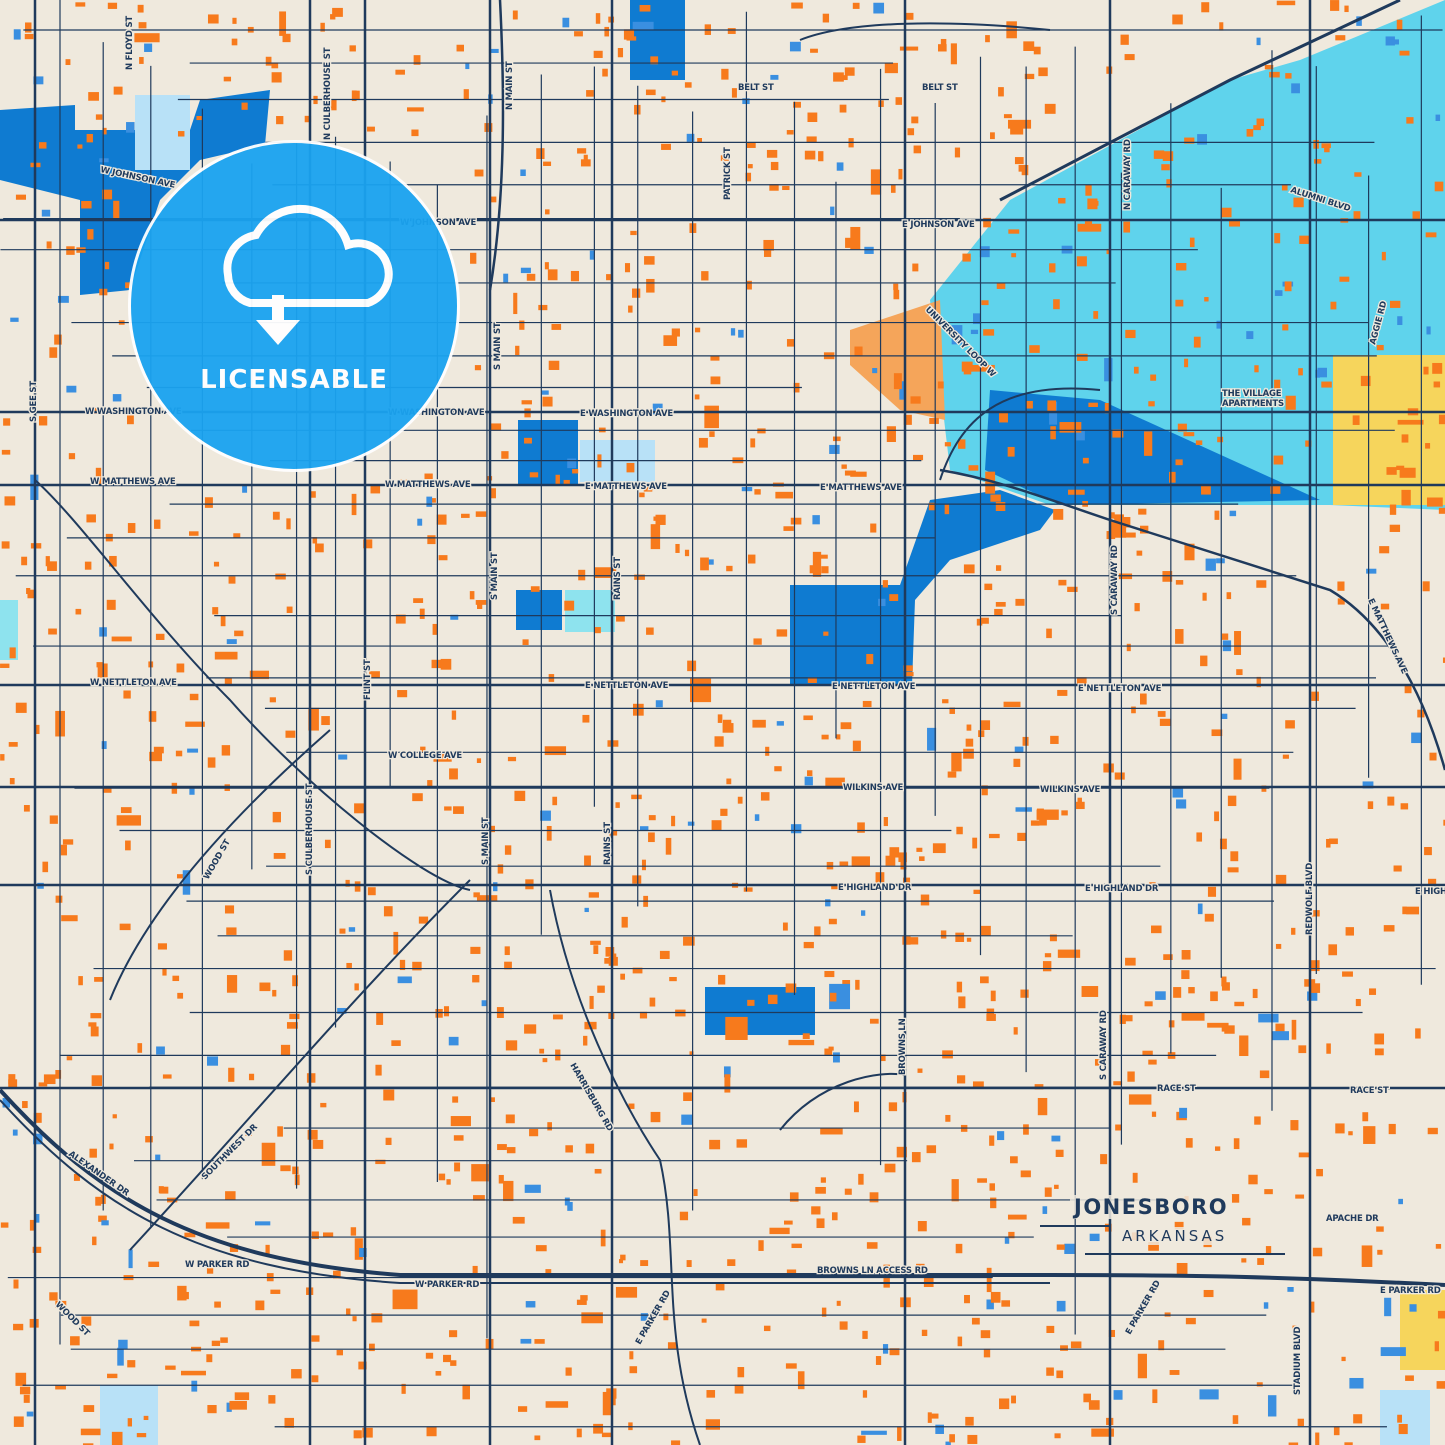 The width and height of the screenshot is (1445, 1445). I want to click on road-label: FLINT ST, so click(368, 679).